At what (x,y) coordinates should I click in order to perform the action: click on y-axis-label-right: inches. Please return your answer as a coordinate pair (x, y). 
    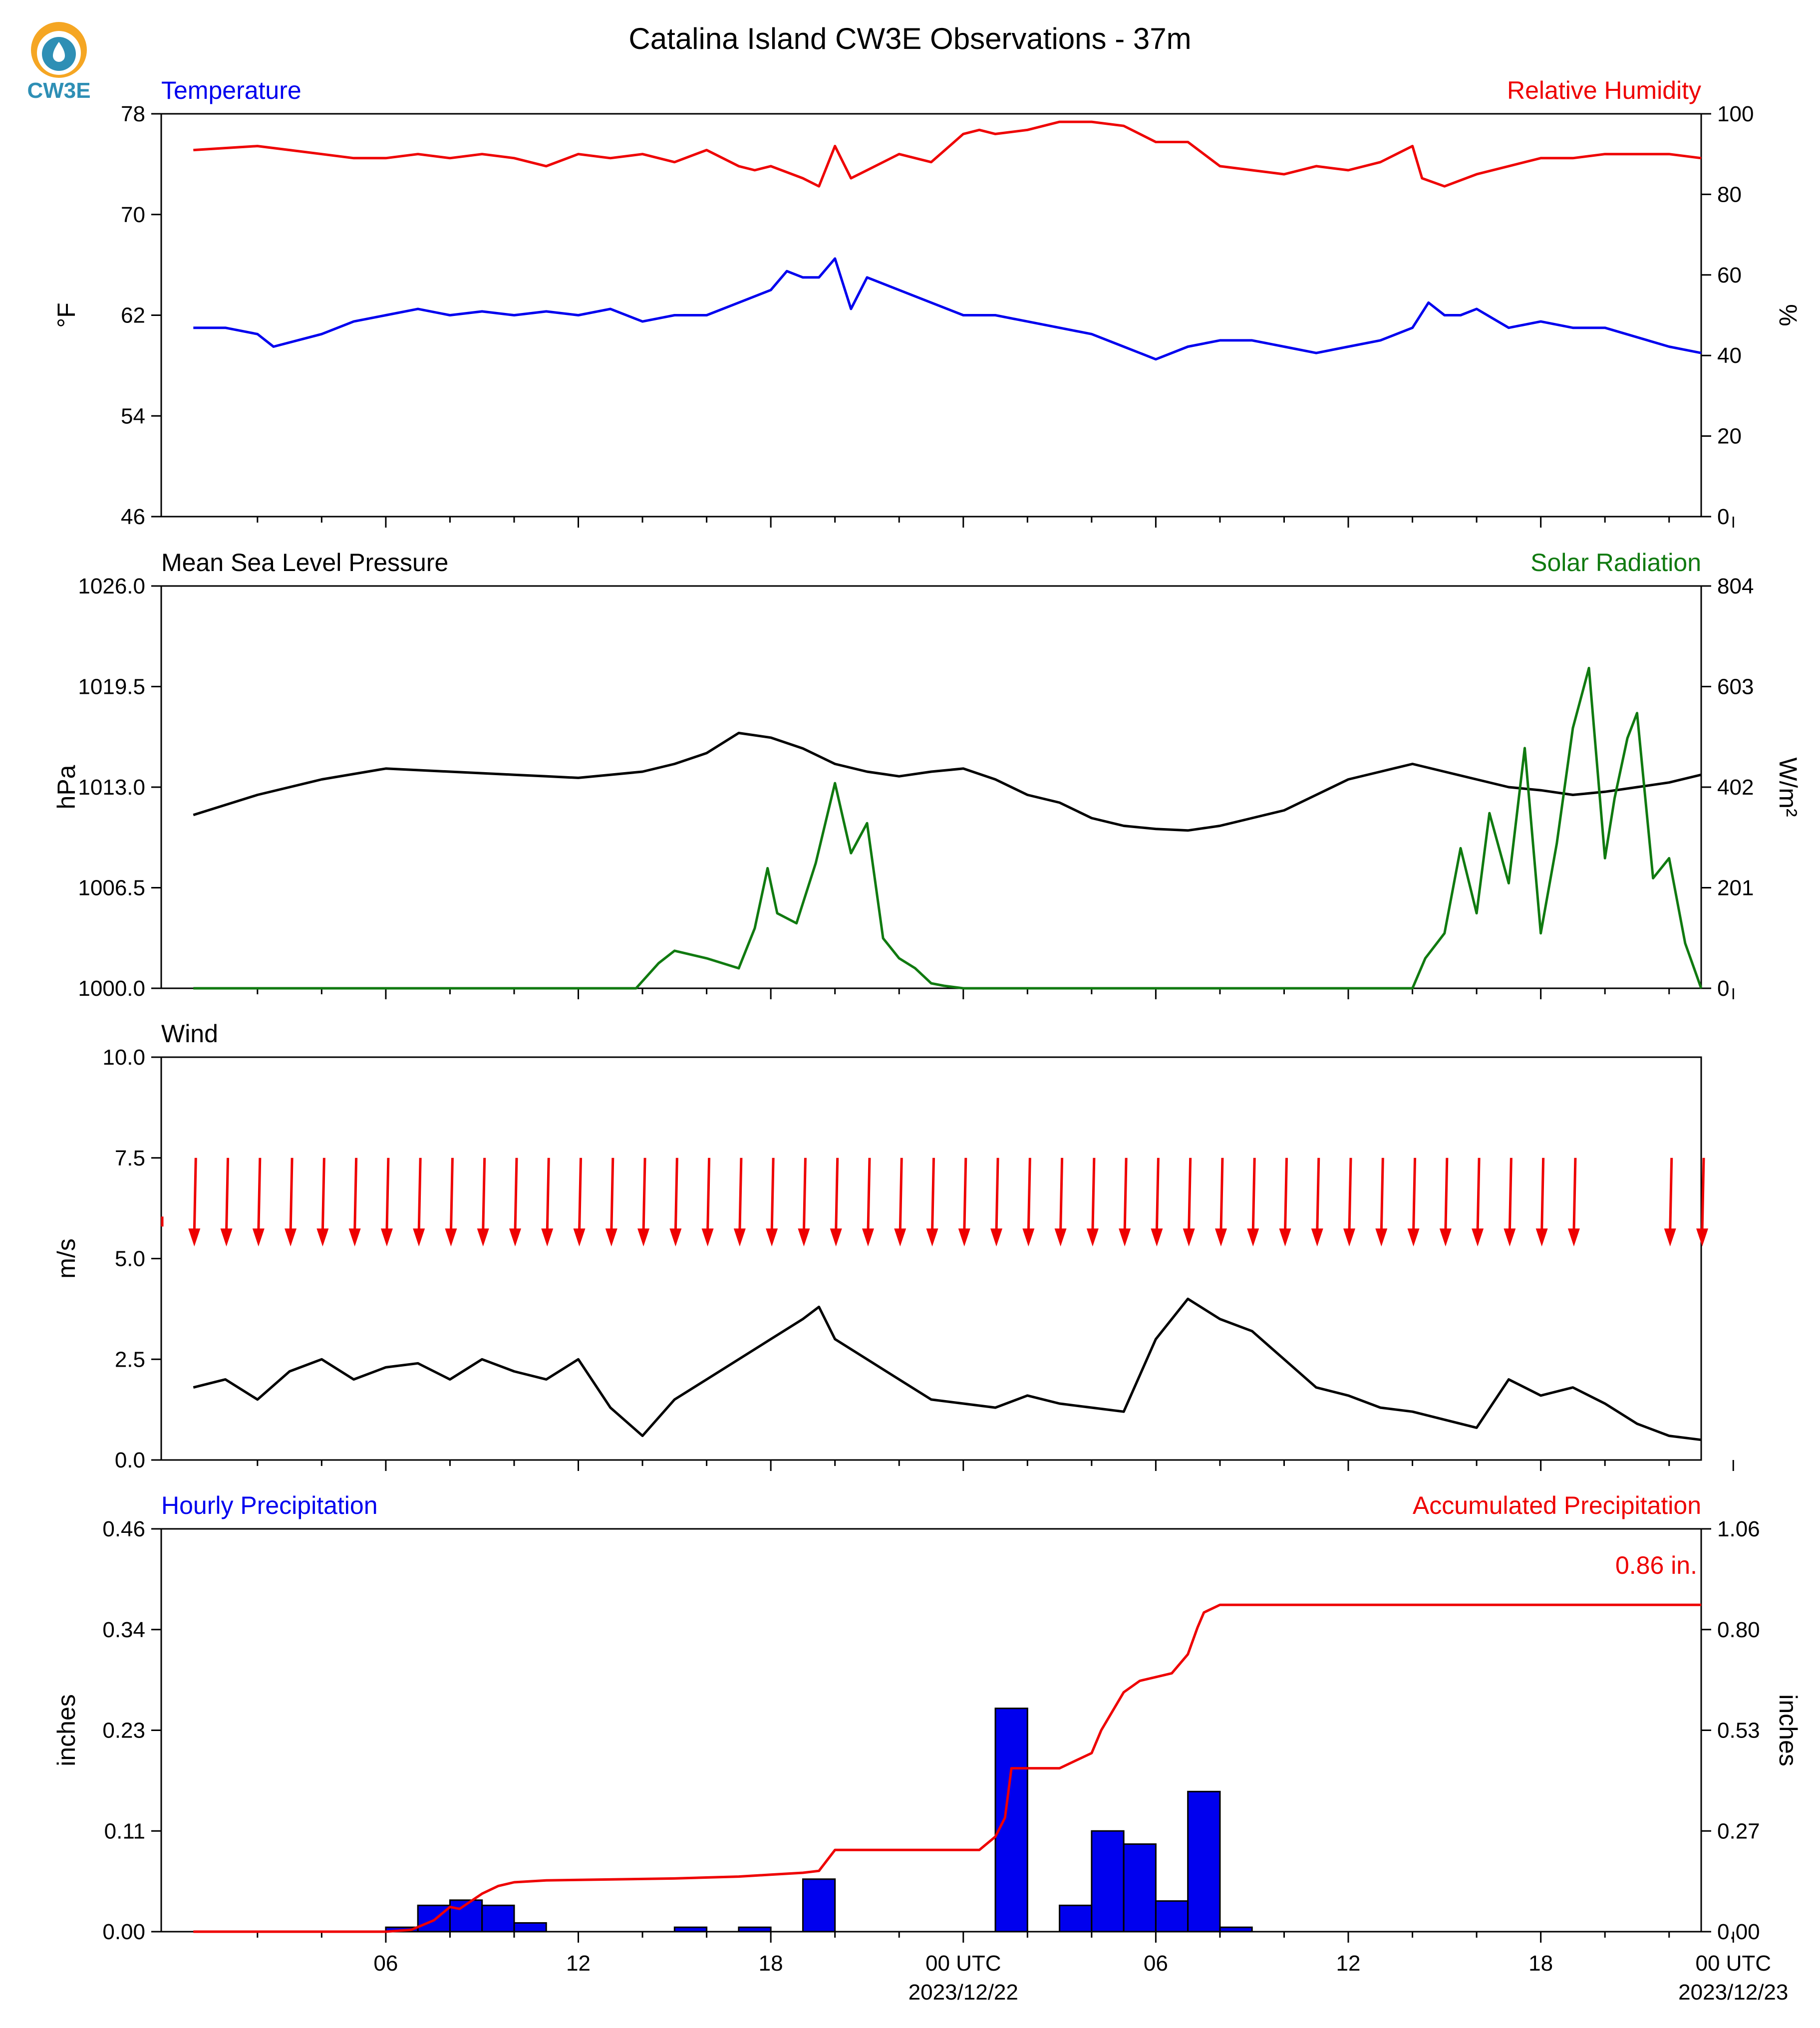
    Looking at the image, I should click on (1788, 1730).